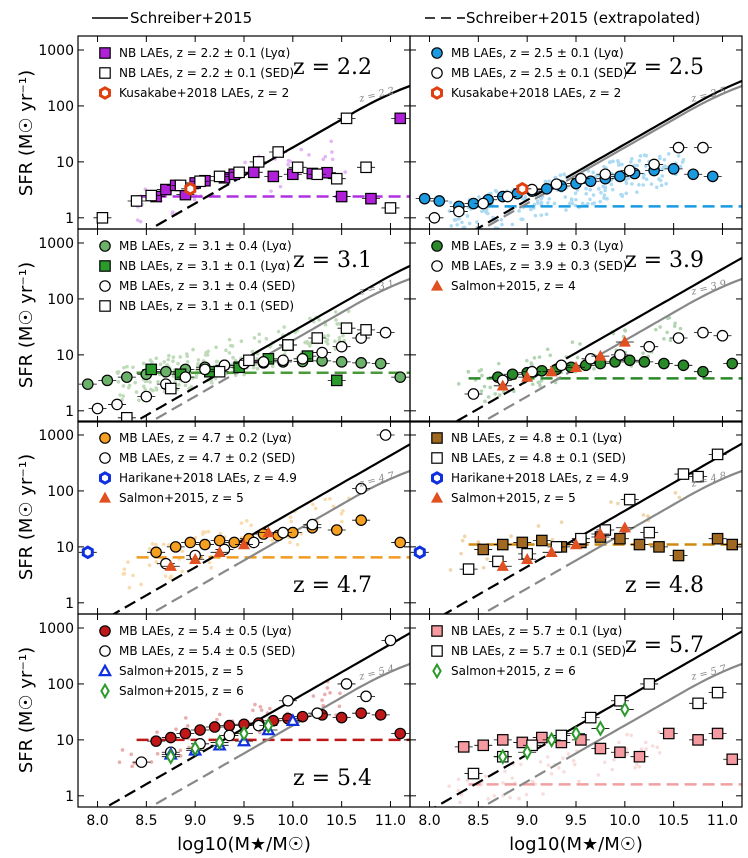 The height and width of the screenshot is (858, 748). What do you see at coordinates (539, 73) in the screenshot?
I see `legend-label: MB LAEs, z = 2.5 ± 0.1 (SED)` at bounding box center [539, 73].